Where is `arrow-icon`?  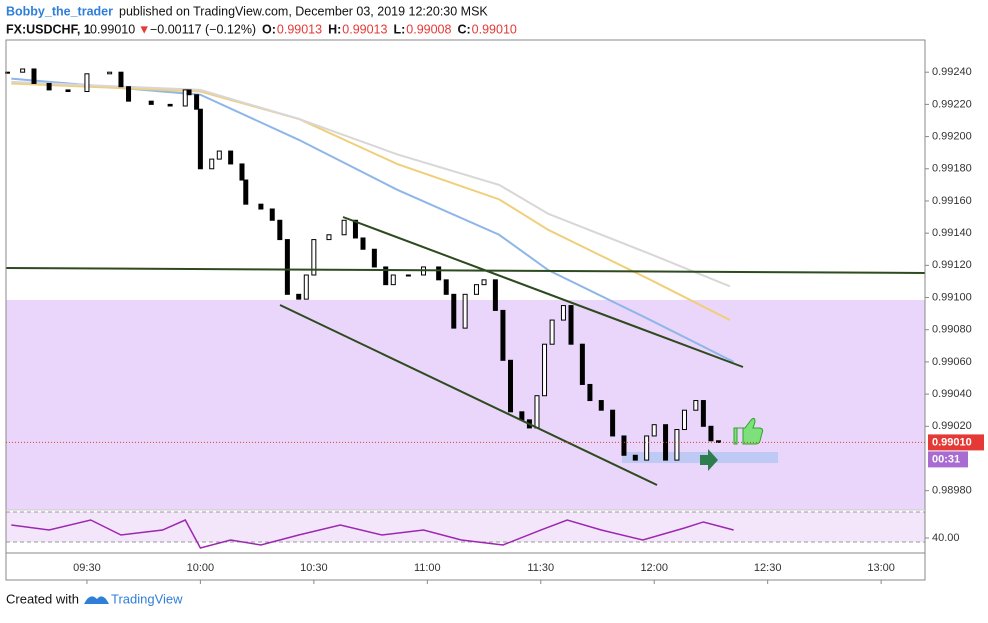 arrow-icon is located at coordinates (709, 460).